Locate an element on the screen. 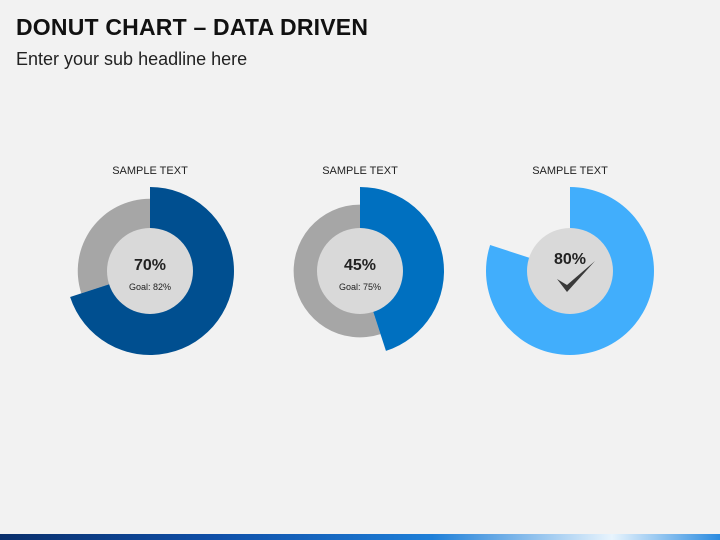  bottom-accent-bar is located at coordinates (360, 537).